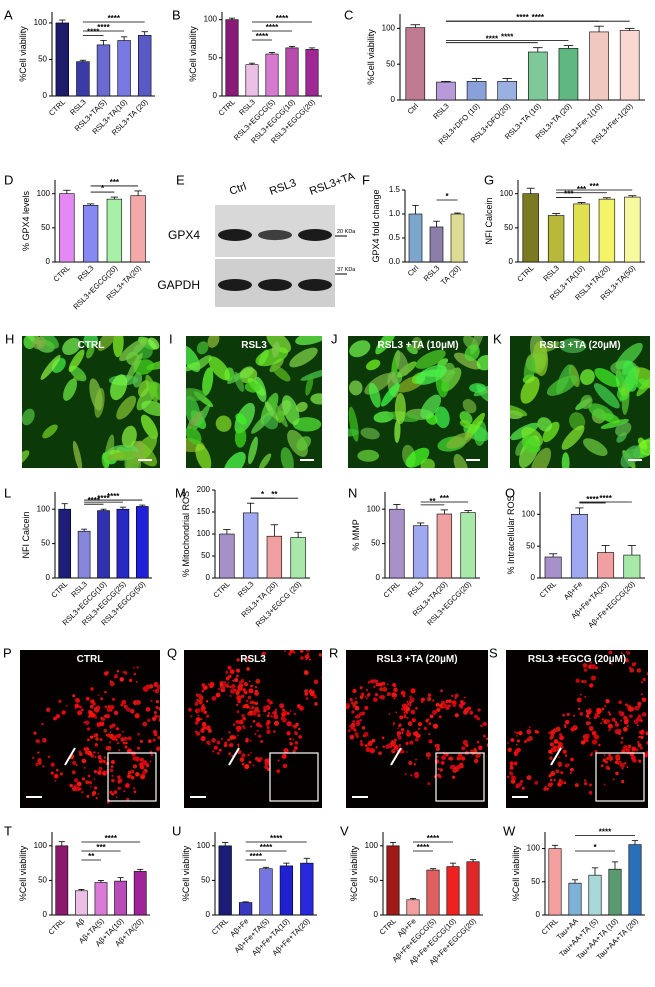 This screenshot has width=655, height=987. I want to click on panel-letter: A, so click(8, 15).